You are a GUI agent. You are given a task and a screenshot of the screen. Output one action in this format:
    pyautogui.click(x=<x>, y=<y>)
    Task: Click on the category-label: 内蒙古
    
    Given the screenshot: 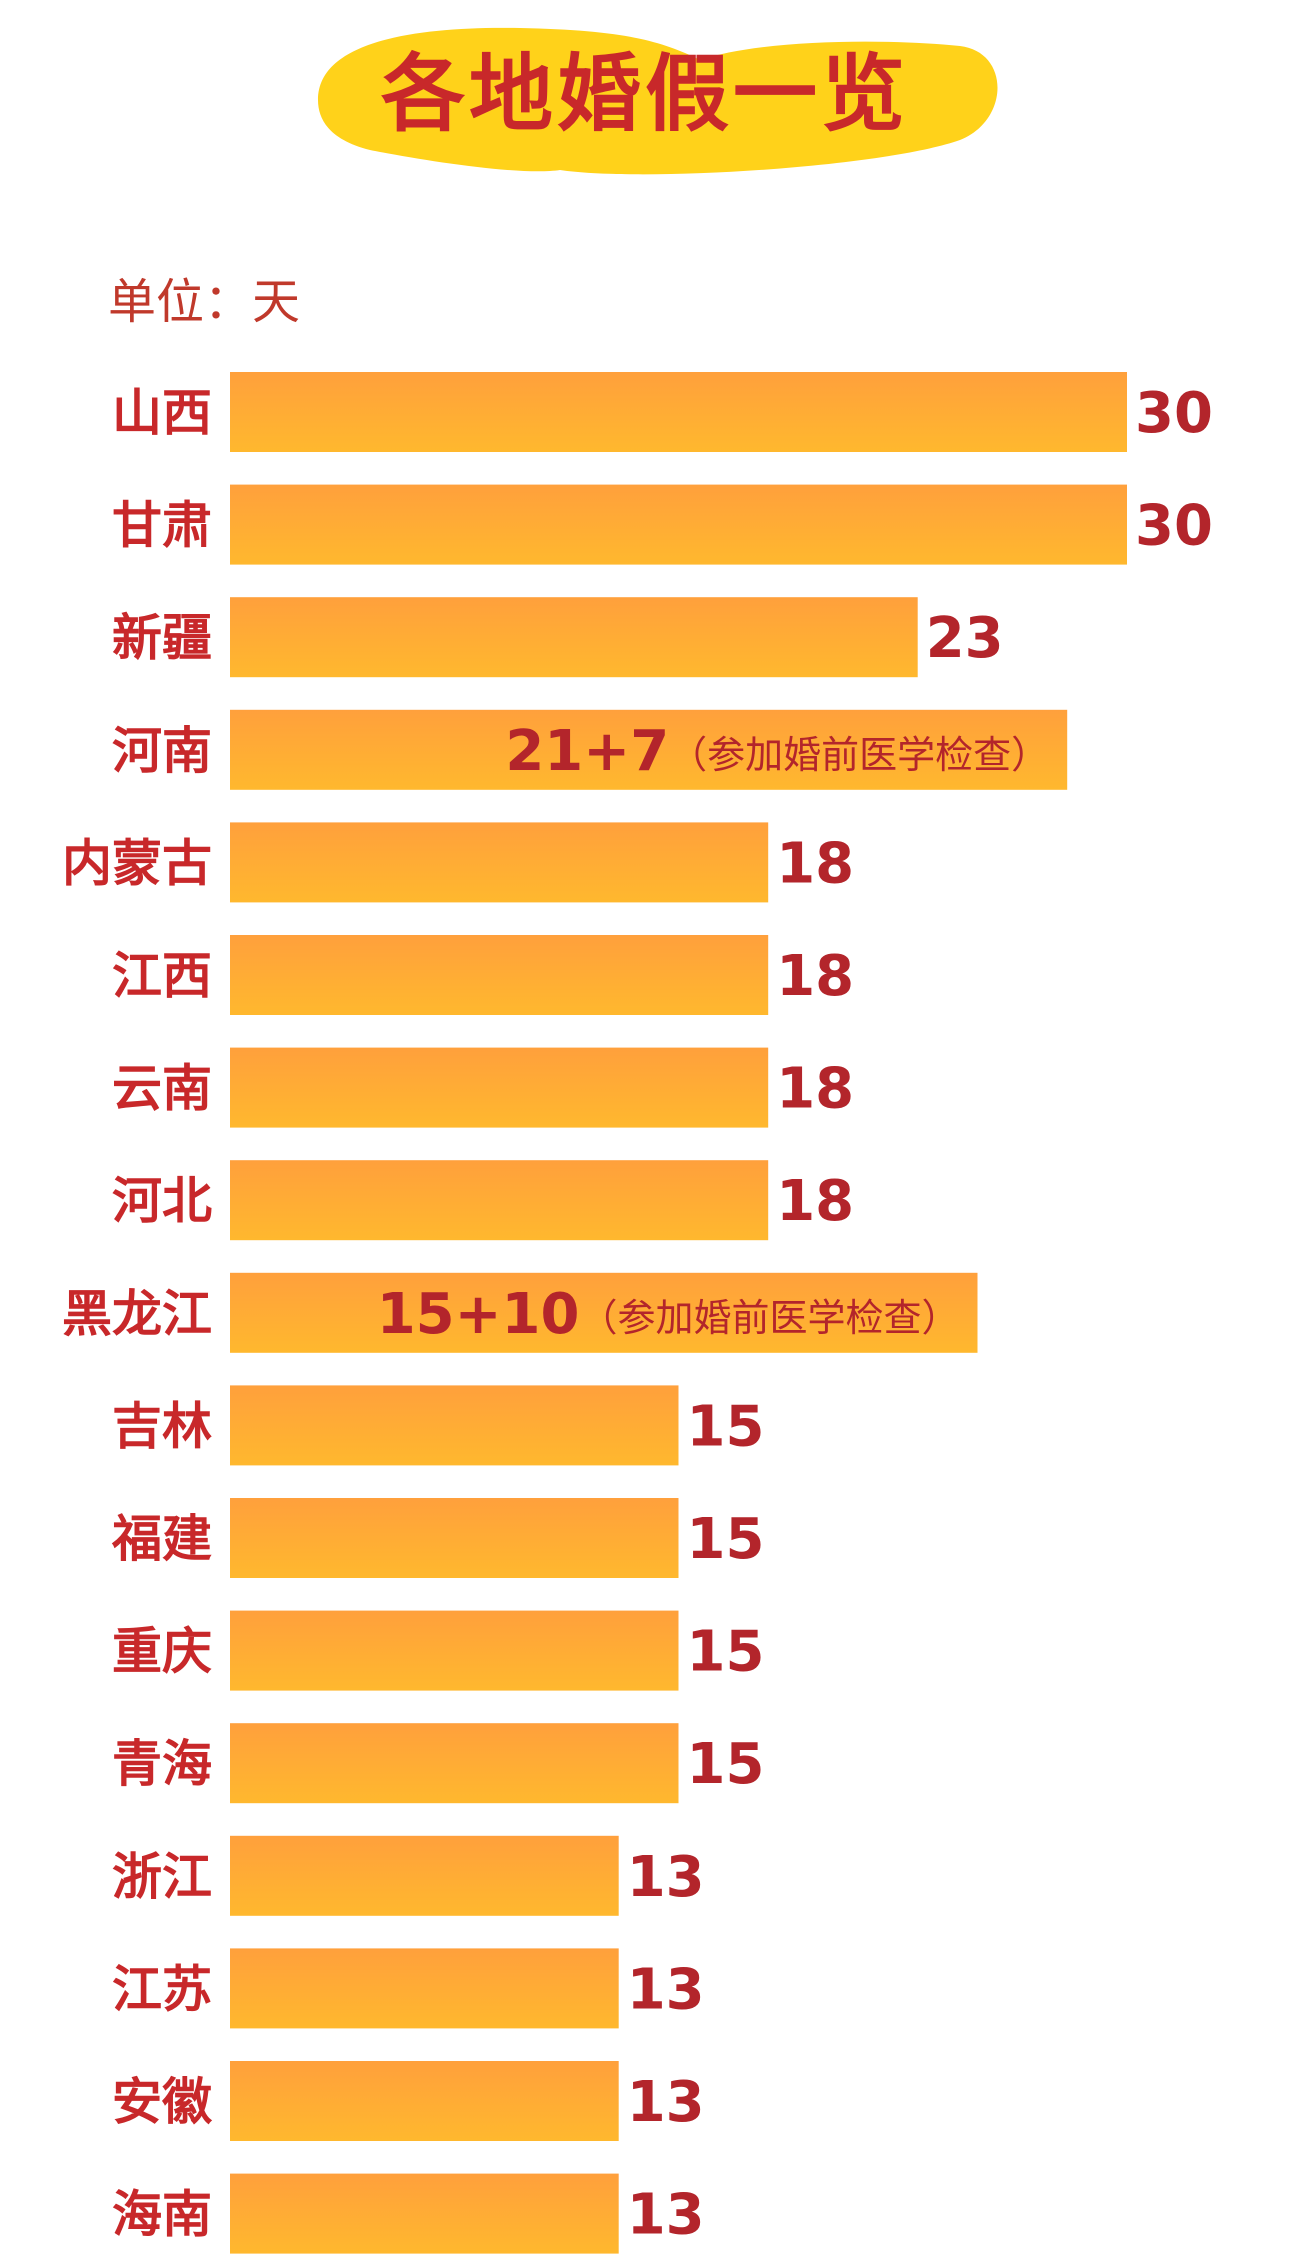 What is the action you would take?
    pyautogui.click(x=137, y=863)
    